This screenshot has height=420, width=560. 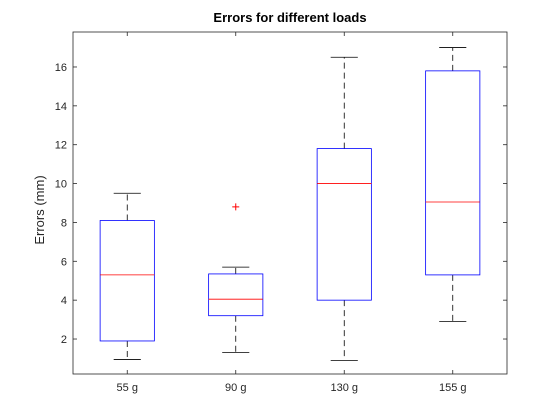 I want to click on y-tick-label: 10, so click(x=61, y=185).